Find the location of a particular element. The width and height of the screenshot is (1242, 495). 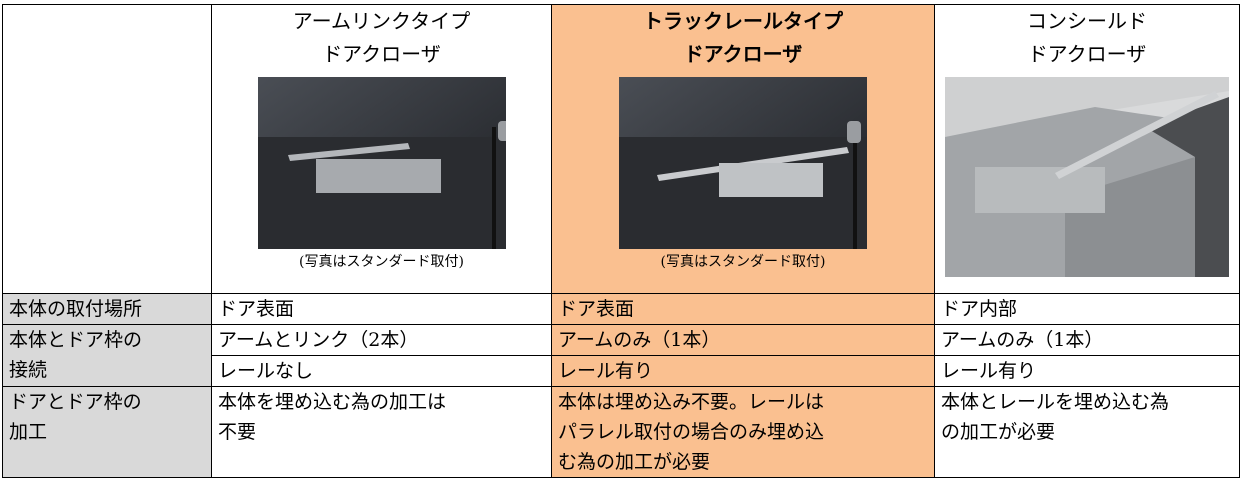

label-text: 本体の取付場所 is located at coordinates (76, 309).